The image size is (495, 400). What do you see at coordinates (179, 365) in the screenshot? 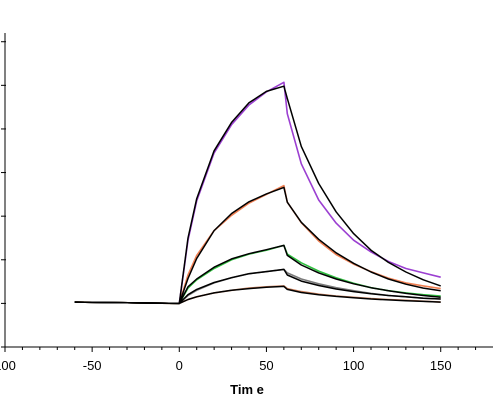
I see `x-tick-label: 0` at bounding box center [179, 365].